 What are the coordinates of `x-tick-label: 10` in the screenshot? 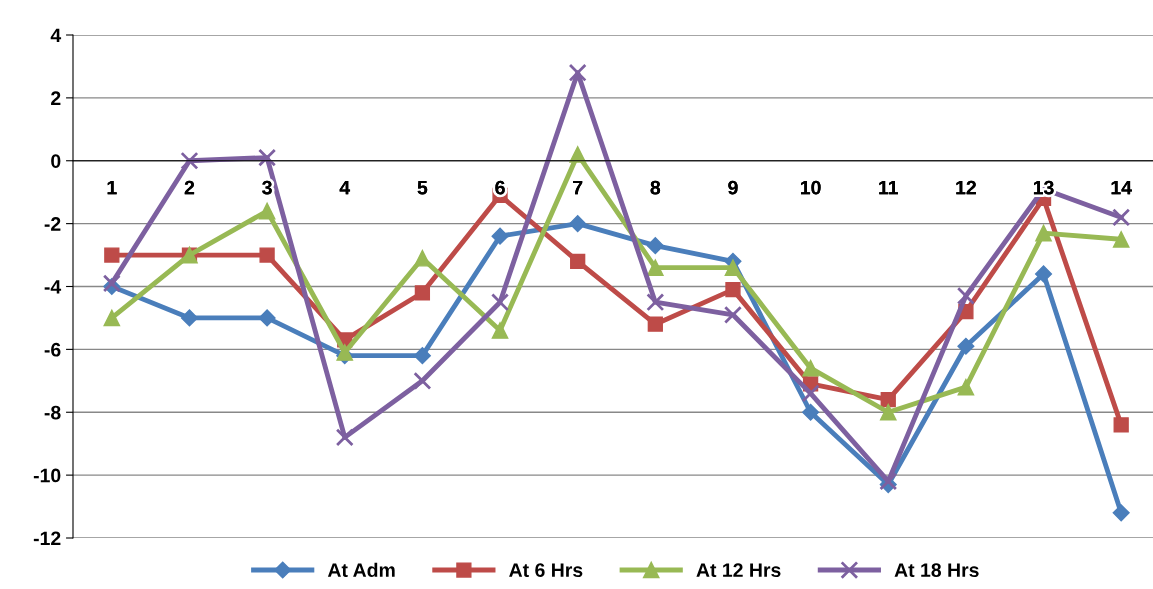 It's located at (811, 187).